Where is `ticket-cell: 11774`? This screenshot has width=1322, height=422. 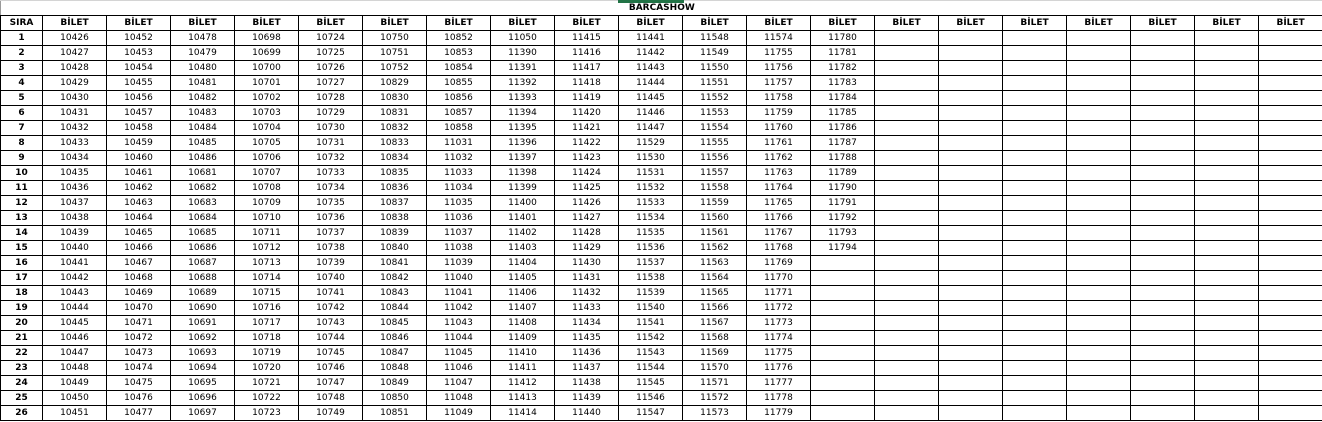 ticket-cell: 11774 is located at coordinates (778, 338).